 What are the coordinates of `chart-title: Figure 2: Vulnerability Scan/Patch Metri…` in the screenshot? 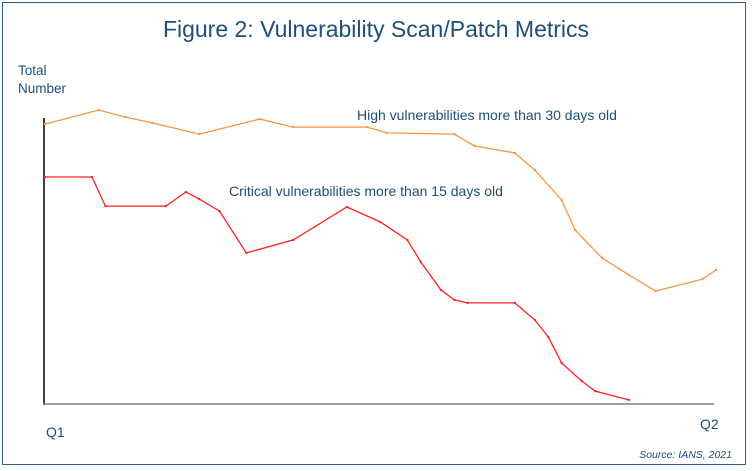 It's located at (376, 29).